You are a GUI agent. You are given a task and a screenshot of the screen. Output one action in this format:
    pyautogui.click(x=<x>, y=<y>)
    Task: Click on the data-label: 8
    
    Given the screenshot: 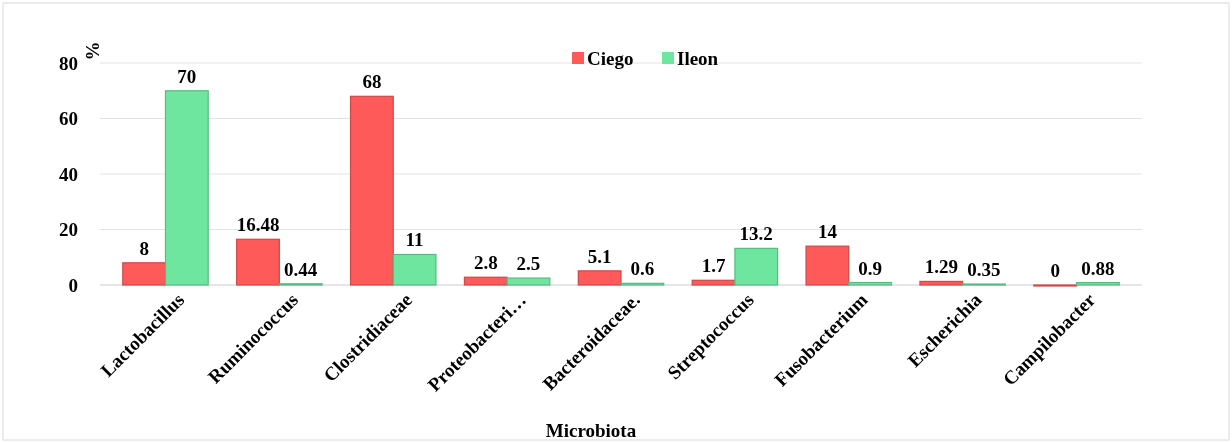 What is the action you would take?
    pyautogui.click(x=144, y=248)
    